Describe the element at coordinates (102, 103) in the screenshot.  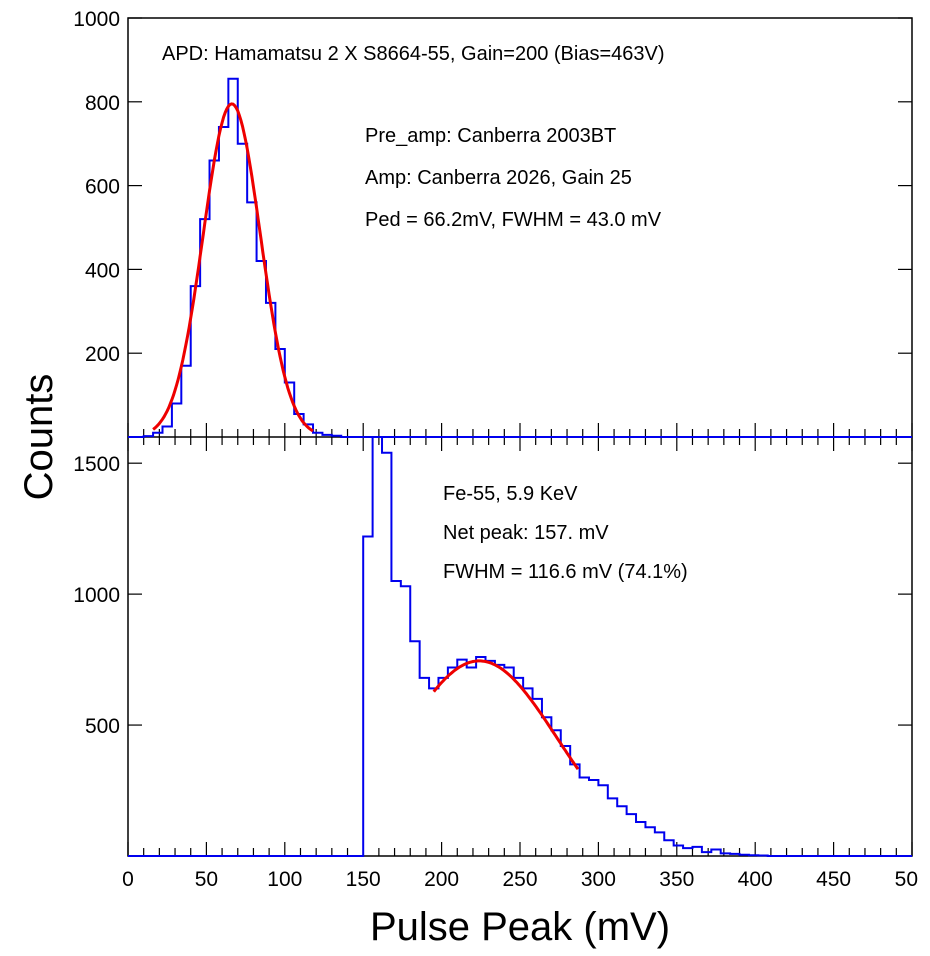
I see `y-tick-label: 800` at that location.